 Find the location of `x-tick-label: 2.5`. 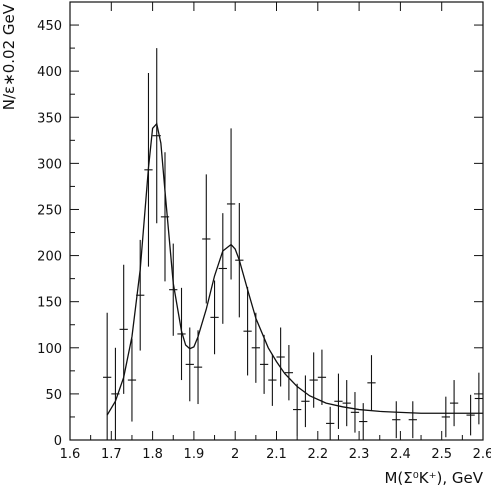

x-tick-label: 2.5 is located at coordinates (441, 454).